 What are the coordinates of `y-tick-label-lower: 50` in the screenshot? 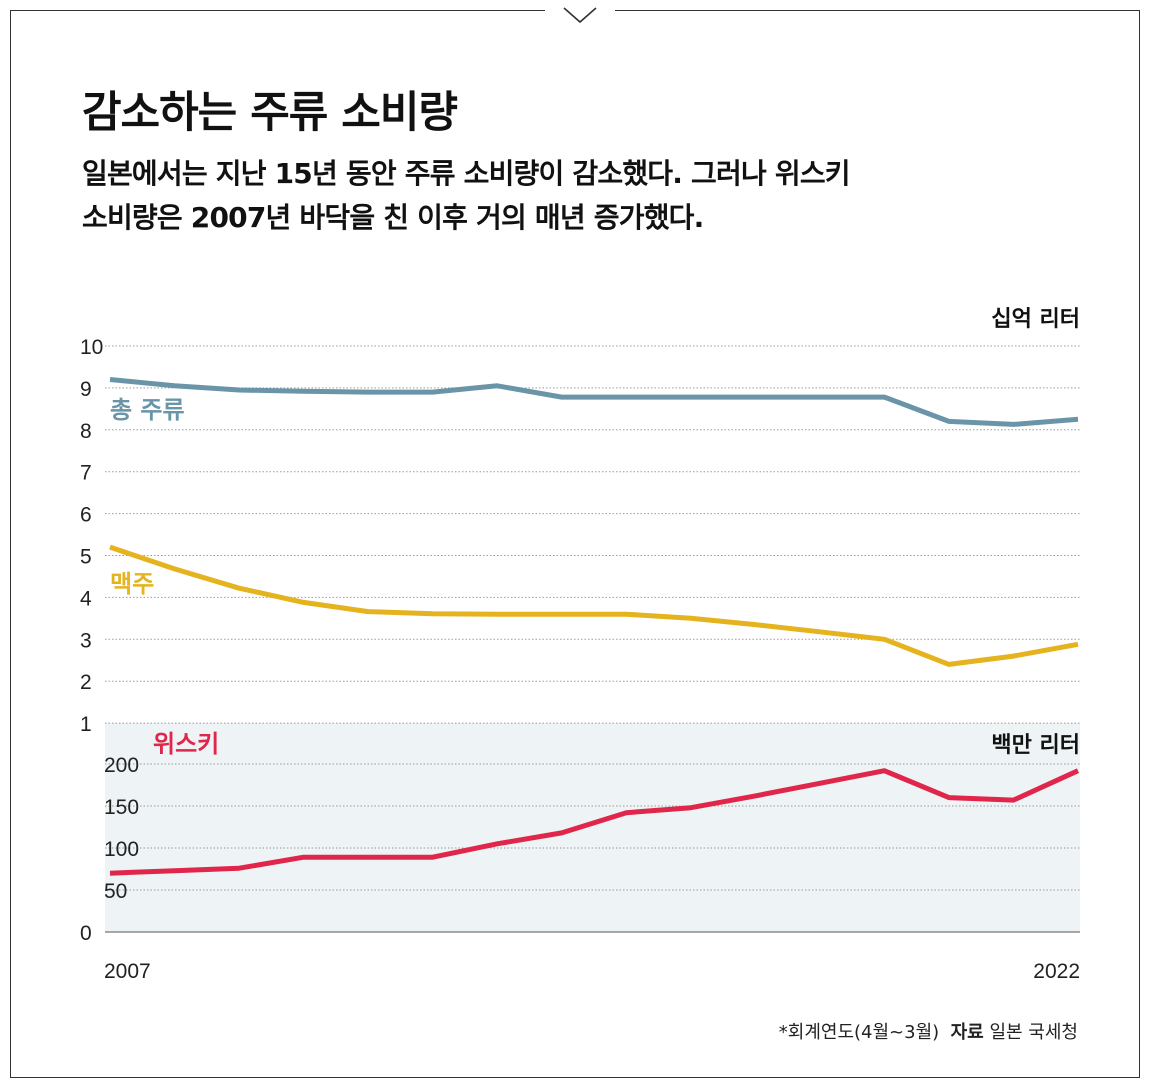 It's located at (115, 891).